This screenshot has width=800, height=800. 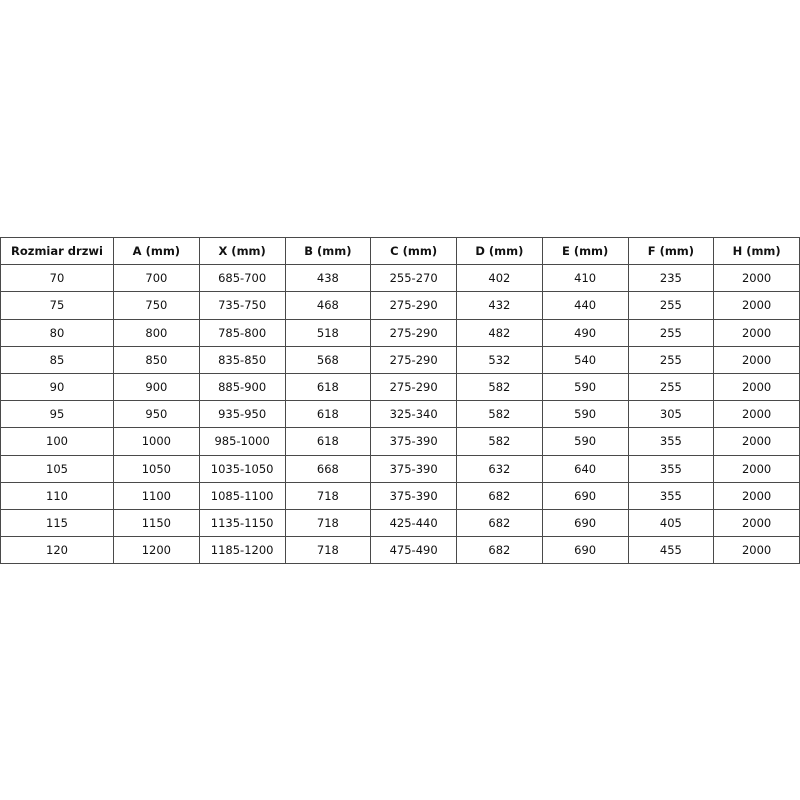 I want to click on table-cell: 1000, so click(x=156, y=441).